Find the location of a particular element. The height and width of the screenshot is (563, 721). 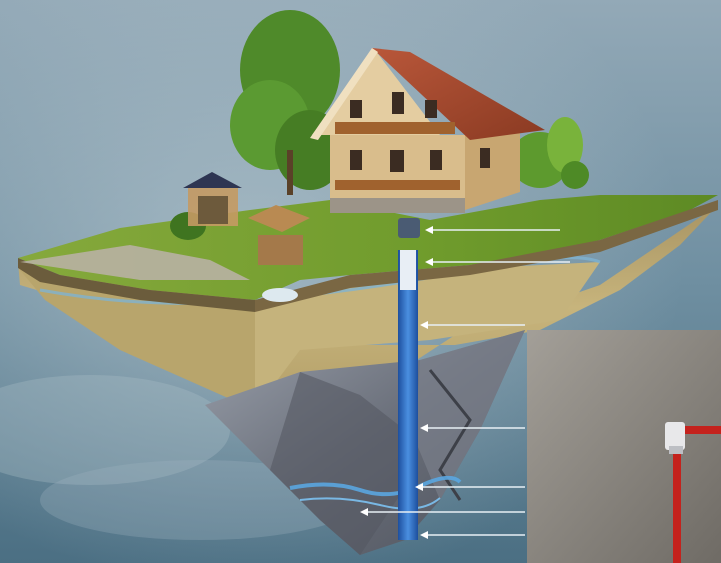

pipe-fitting is located at coordinates (675, 436).